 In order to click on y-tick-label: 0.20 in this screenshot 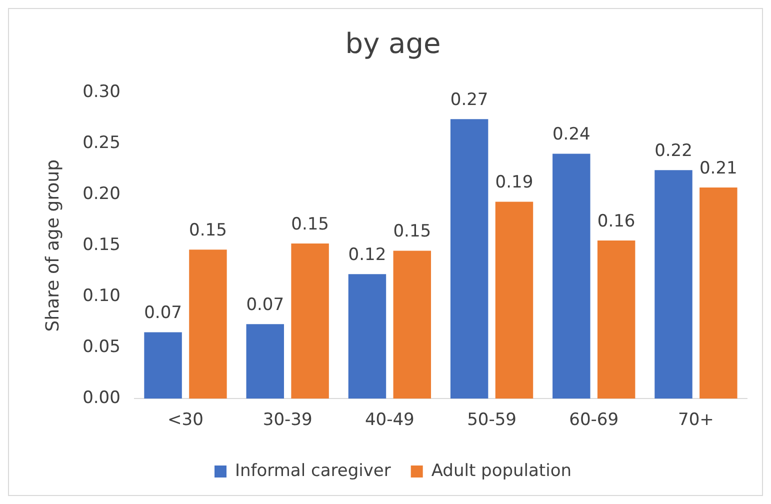, I will do `click(101, 194)`.